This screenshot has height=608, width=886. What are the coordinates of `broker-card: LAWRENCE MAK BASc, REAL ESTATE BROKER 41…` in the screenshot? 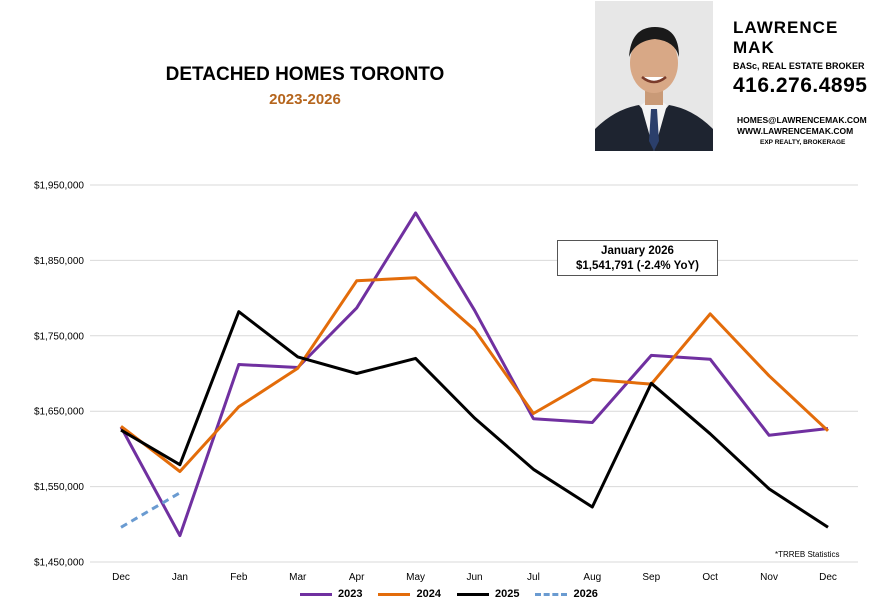 It's located at (808, 58).